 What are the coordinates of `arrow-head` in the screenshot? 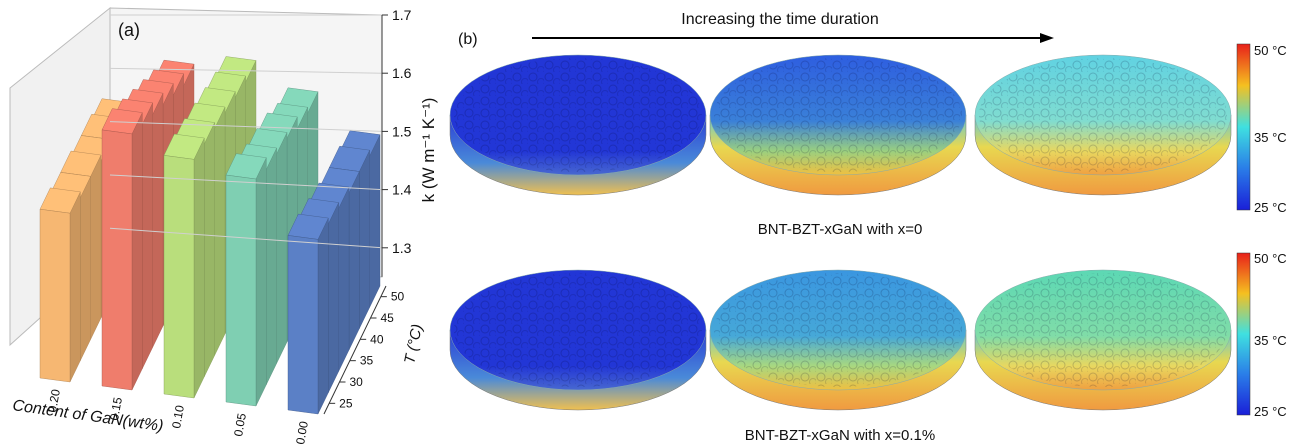 It's located at (1047, 38).